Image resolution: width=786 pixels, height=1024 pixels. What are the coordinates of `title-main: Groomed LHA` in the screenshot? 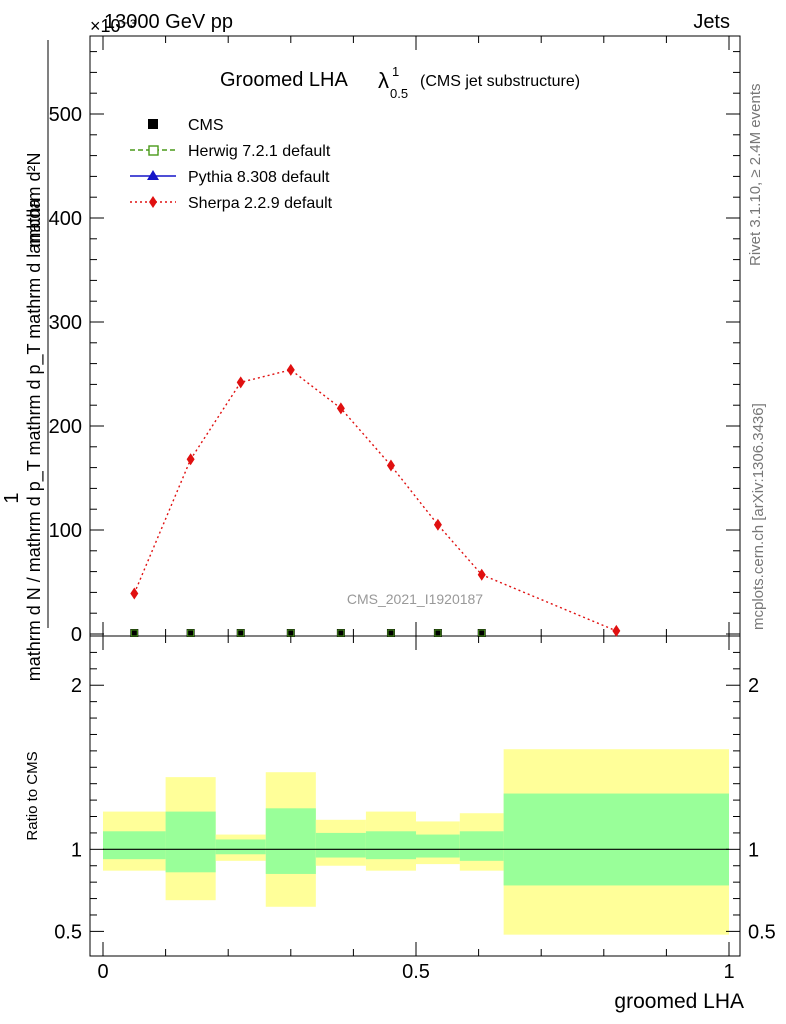 It's located at (284, 80).